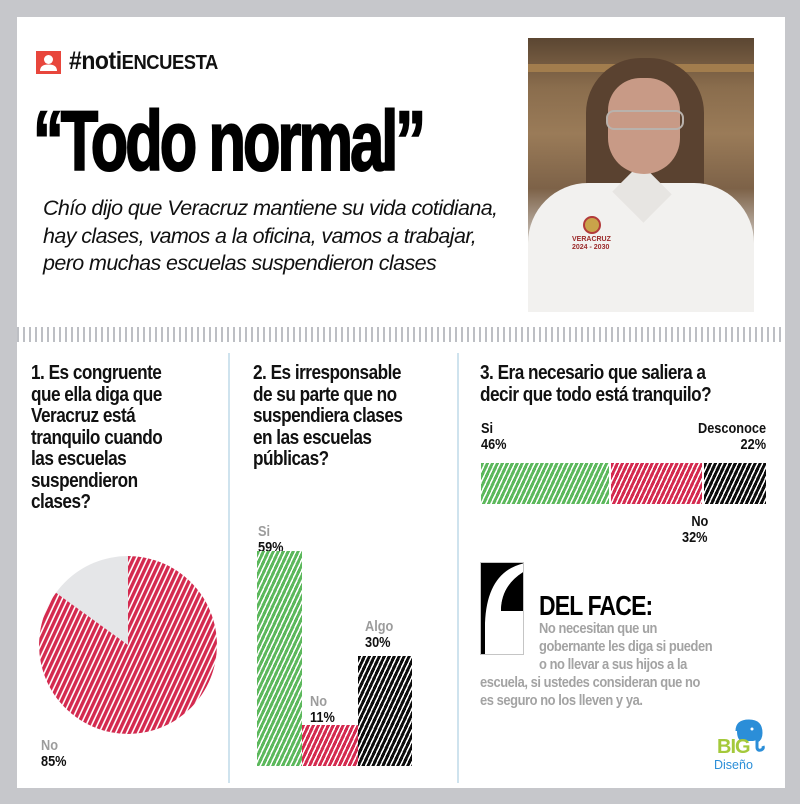 The height and width of the screenshot is (804, 800). What do you see at coordinates (613, 664) in the screenshot?
I see `del-face-line: o no llevar a sus hijos a la` at bounding box center [613, 664].